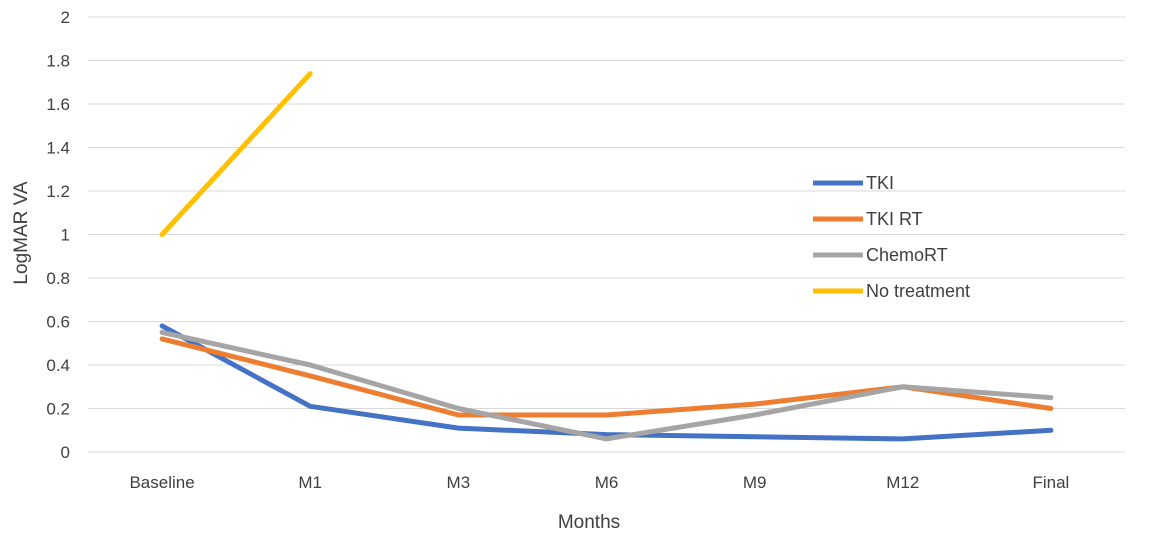  What do you see at coordinates (236, 154) in the screenshot?
I see `series-line-no-treatment` at bounding box center [236, 154].